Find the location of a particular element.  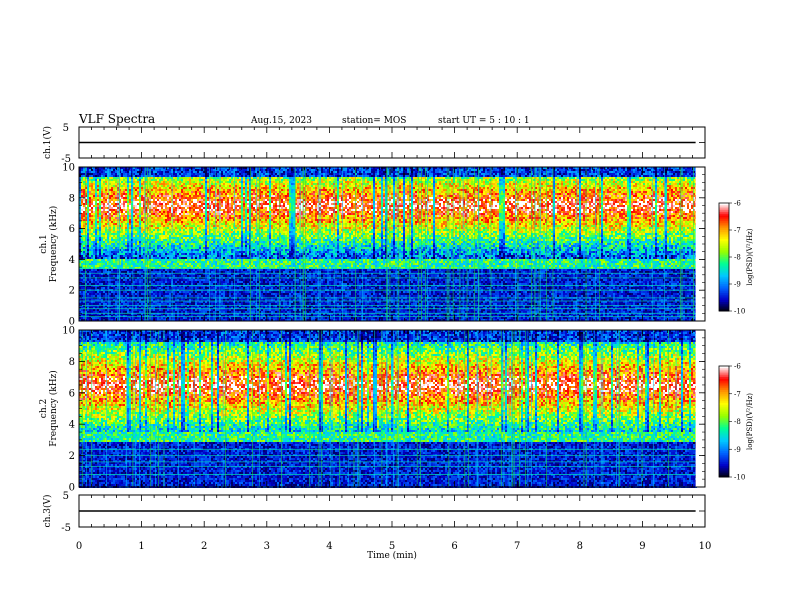

date-label: Aug.15, 2023 is located at coordinates (281, 121).